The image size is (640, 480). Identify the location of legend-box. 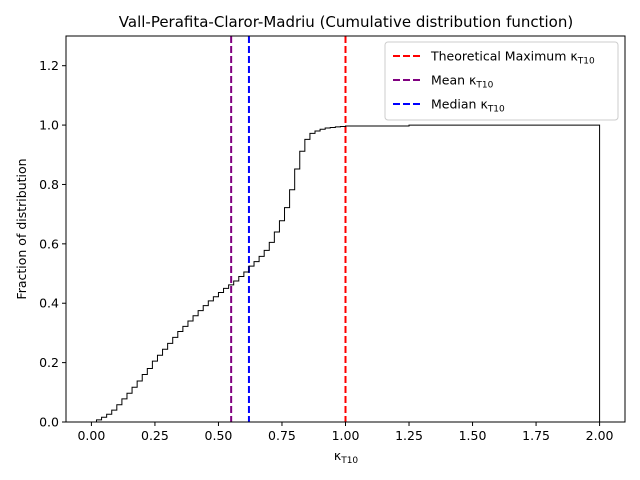
(501, 81).